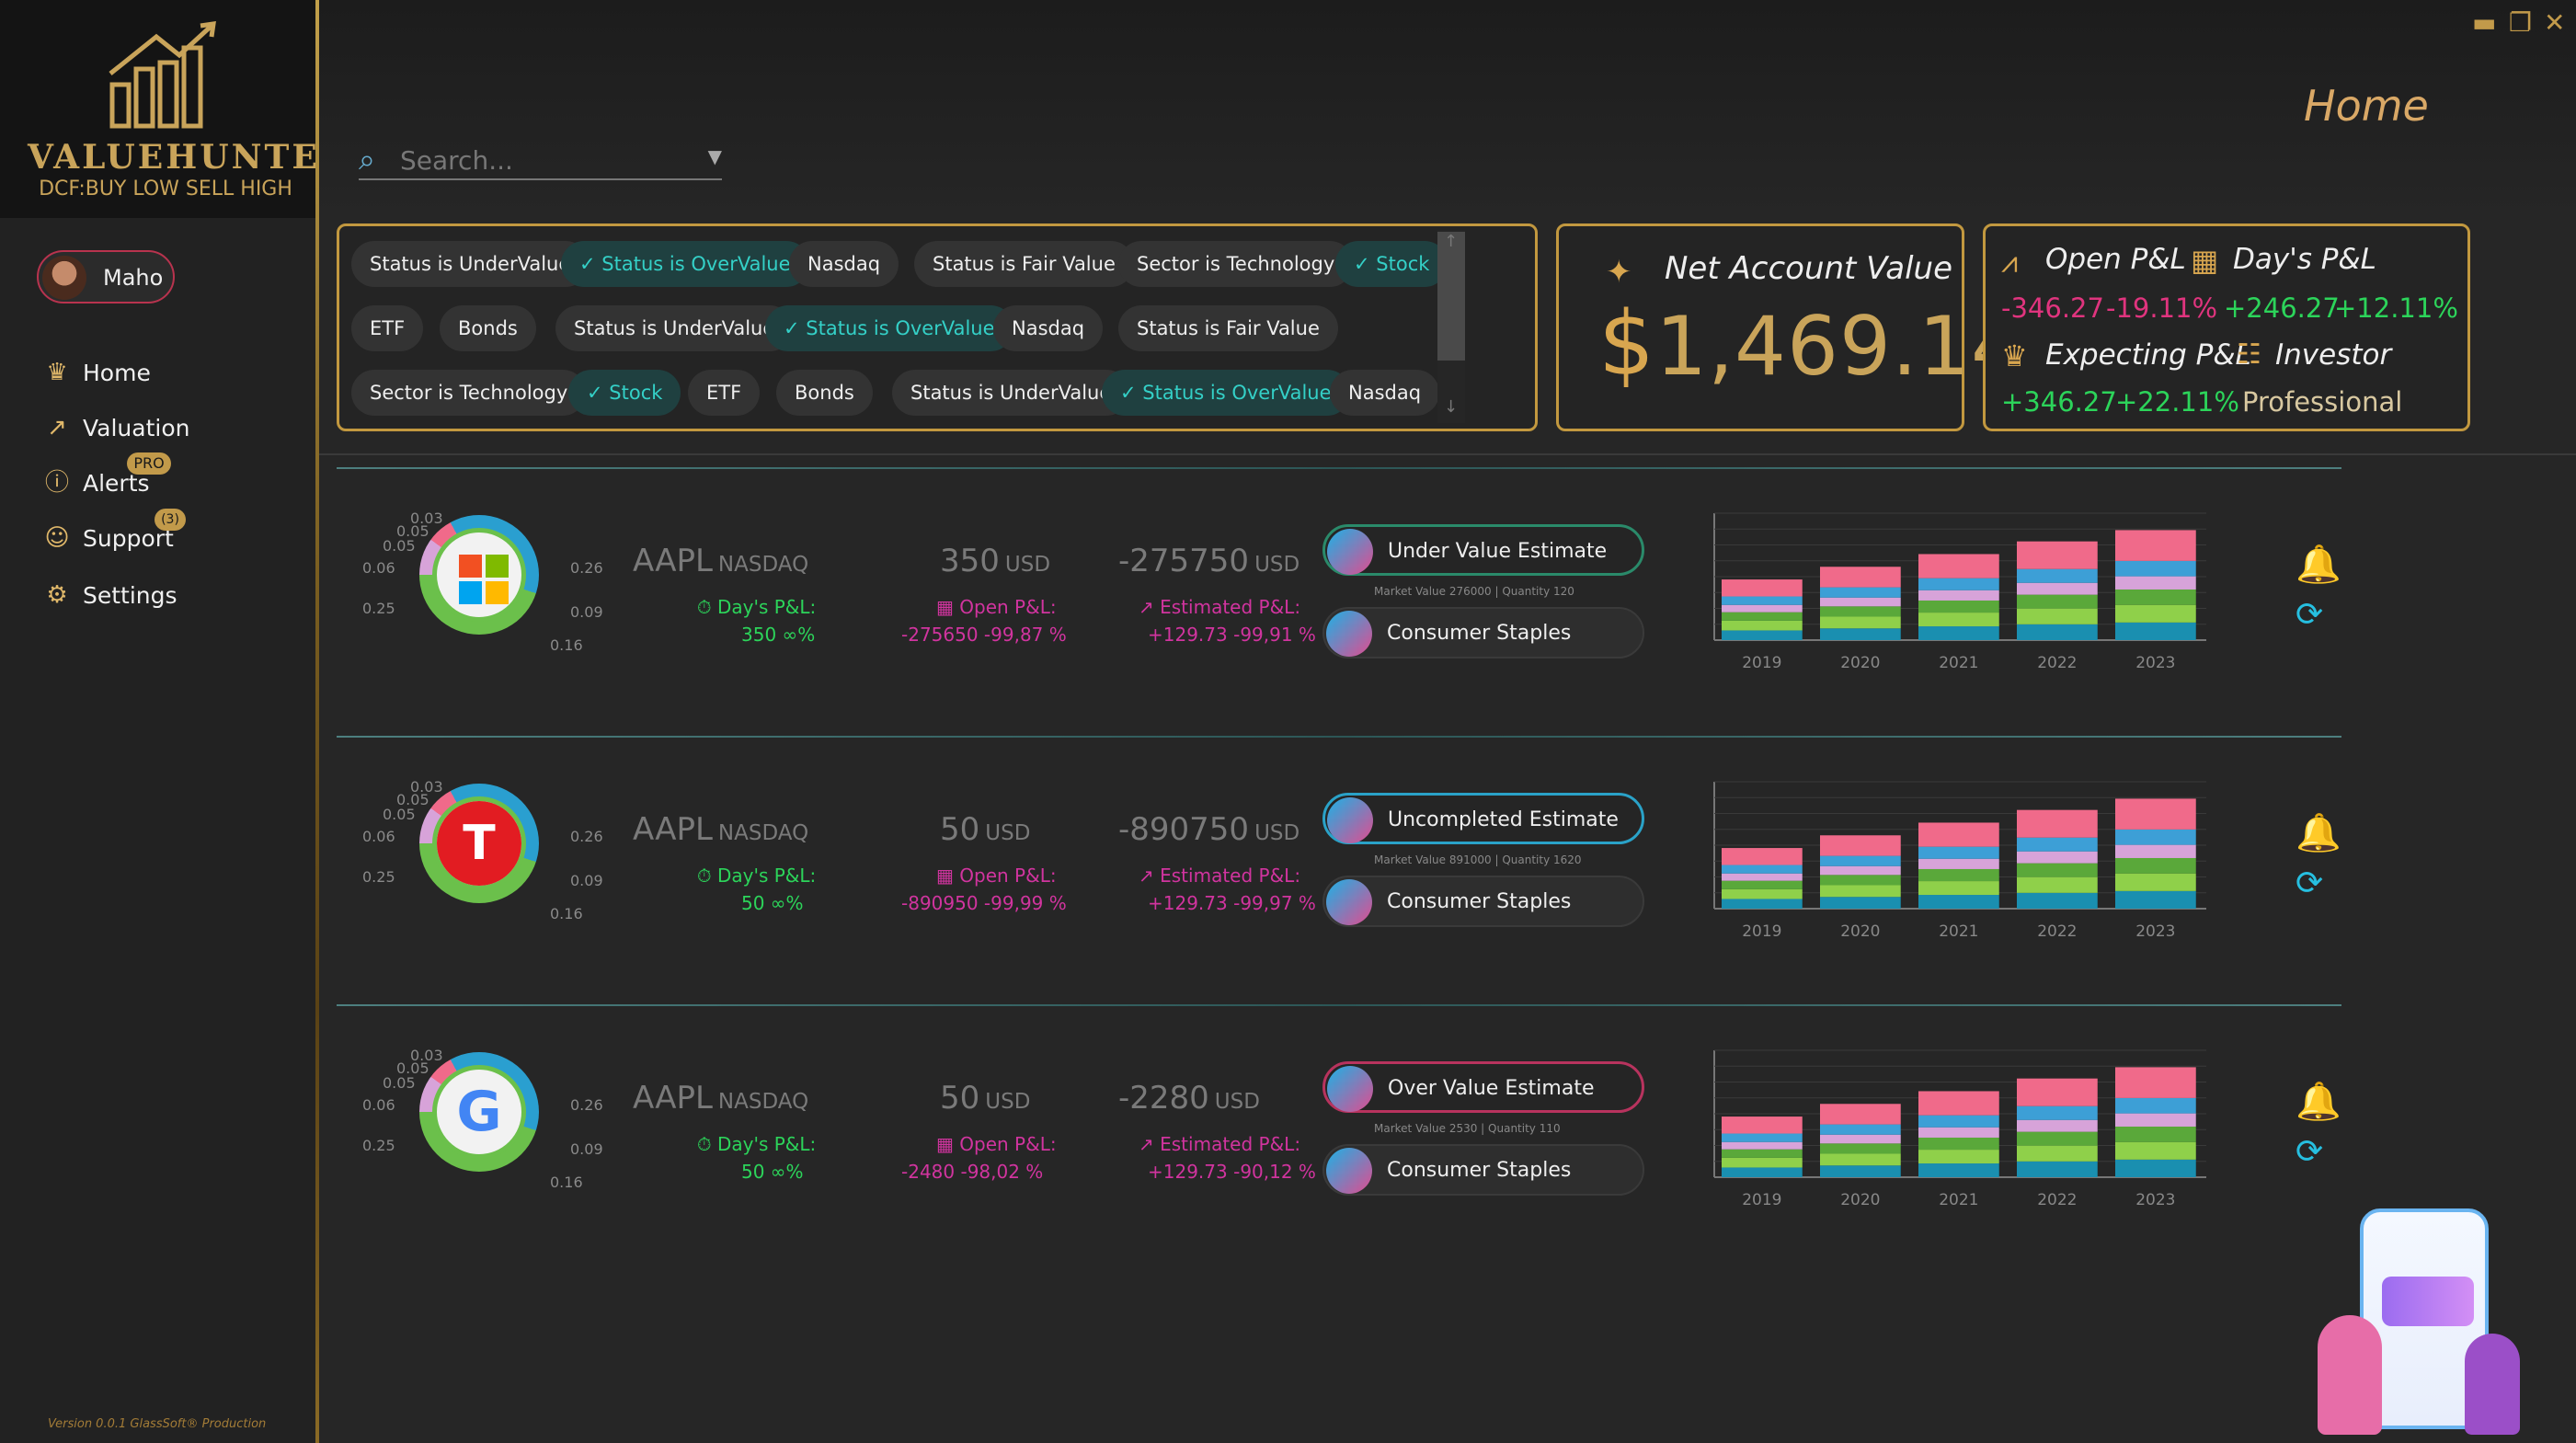  What do you see at coordinates (599, 393) in the screenshot?
I see `check-icon: ✓` at bounding box center [599, 393].